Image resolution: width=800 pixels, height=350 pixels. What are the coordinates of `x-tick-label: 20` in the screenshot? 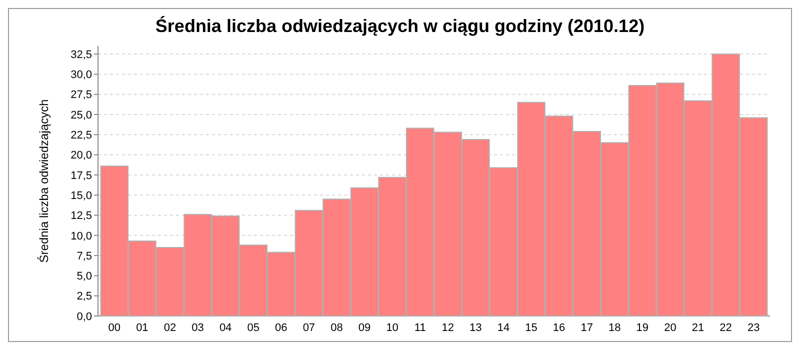 It's located at (670, 328).